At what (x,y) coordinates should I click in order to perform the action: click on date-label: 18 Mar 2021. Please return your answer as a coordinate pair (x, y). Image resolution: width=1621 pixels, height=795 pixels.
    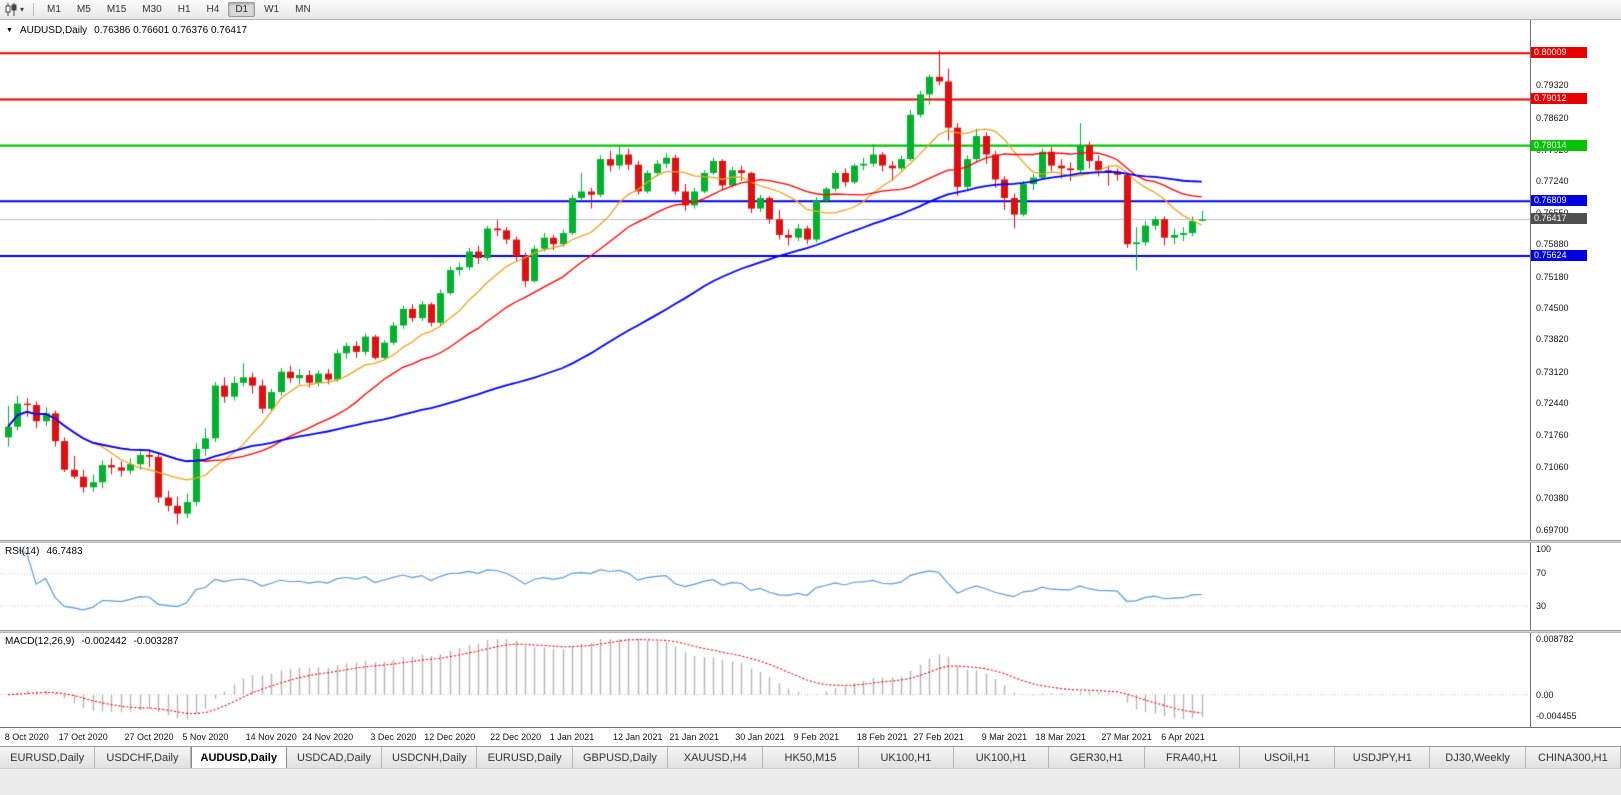
    Looking at the image, I should click on (1061, 737).